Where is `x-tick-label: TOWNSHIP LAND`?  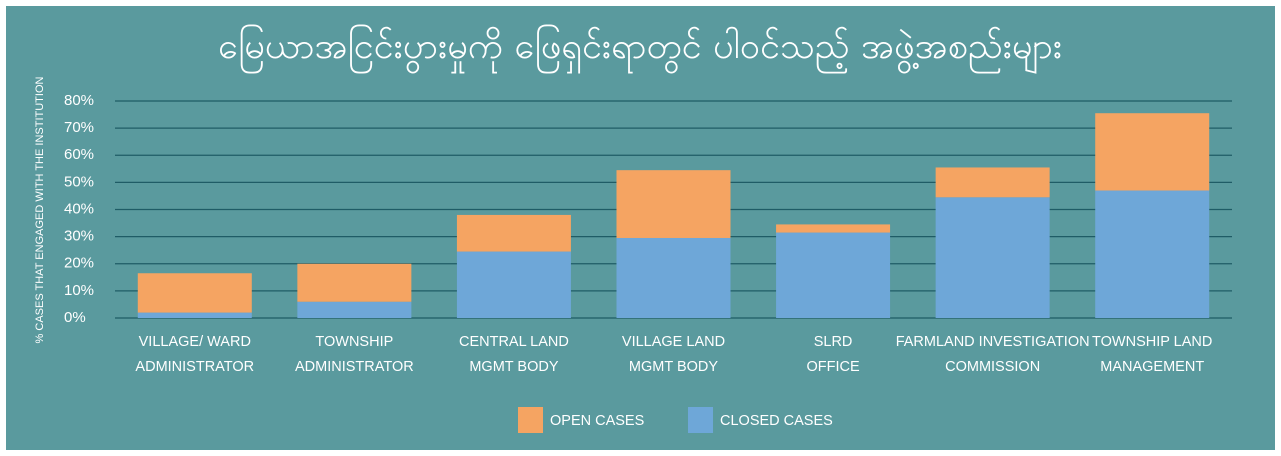 x-tick-label: TOWNSHIP LAND is located at coordinates (1152, 342).